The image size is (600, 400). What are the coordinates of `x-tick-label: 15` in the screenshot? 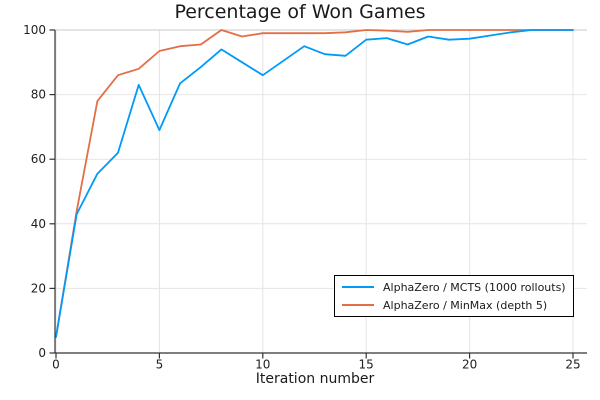 It's located at (366, 365).